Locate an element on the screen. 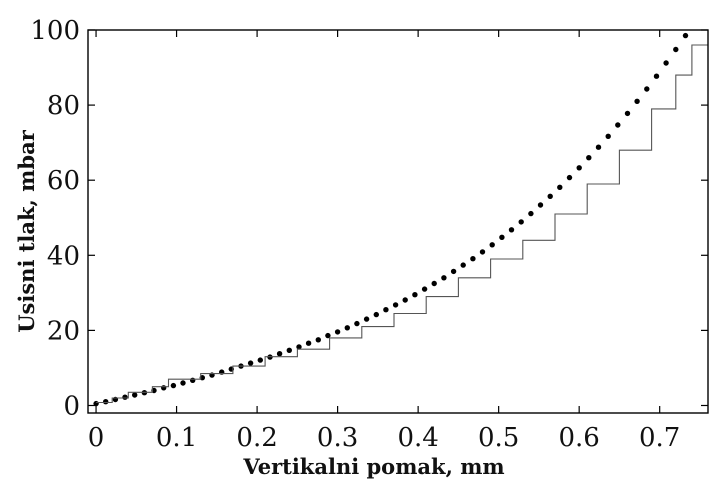 The image size is (710, 481). x-tick-label: 0.3 is located at coordinates (337, 438).